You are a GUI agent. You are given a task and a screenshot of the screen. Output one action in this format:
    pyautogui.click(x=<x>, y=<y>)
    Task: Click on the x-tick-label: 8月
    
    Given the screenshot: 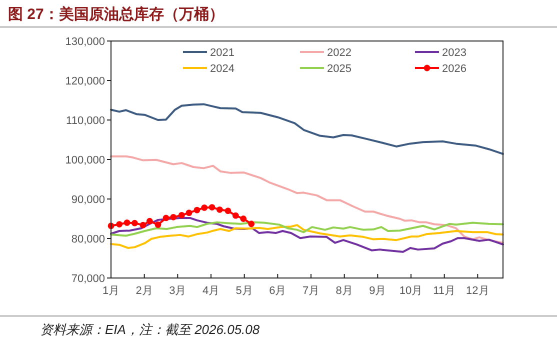 What is the action you would take?
    pyautogui.click(x=344, y=291)
    